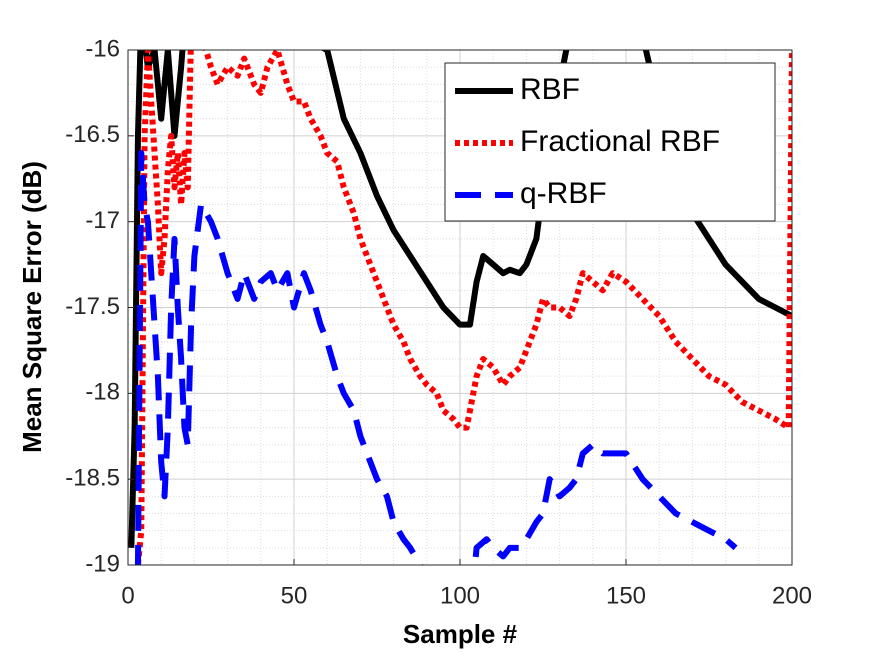 The image size is (875, 656). What do you see at coordinates (127, 595) in the screenshot?
I see `x-tick-label: 0` at bounding box center [127, 595].